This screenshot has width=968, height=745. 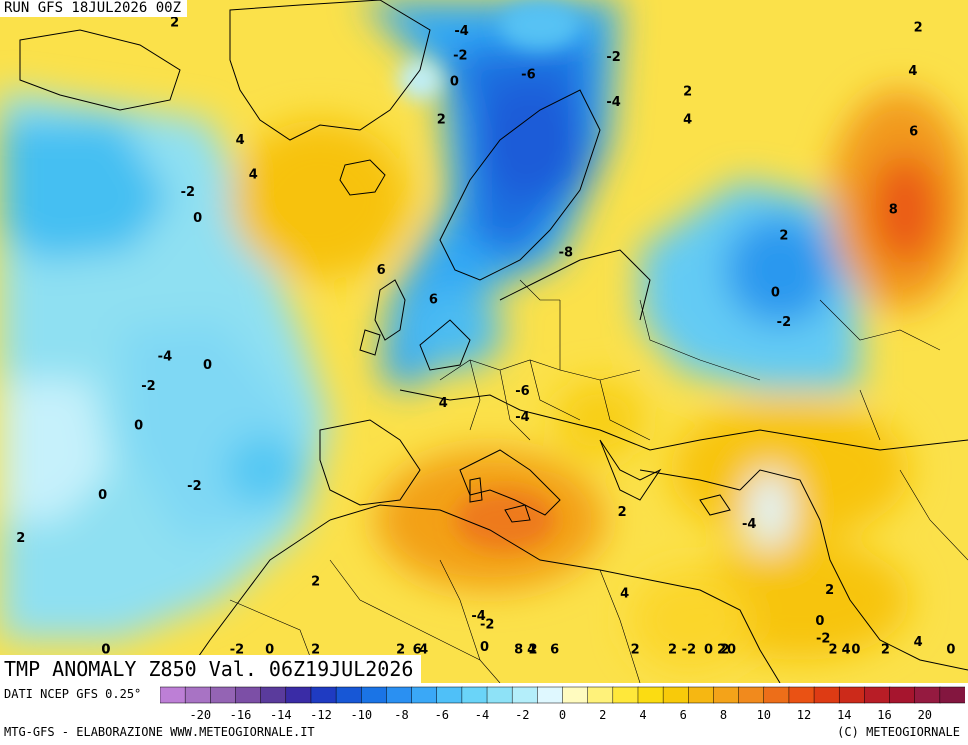 I want to click on color-scale-legend: -20 -16 -14 -12 -10 -8 -6 -4 -2 0 2 4 6 8 10 12 14 16 20, so click(x=562, y=704).